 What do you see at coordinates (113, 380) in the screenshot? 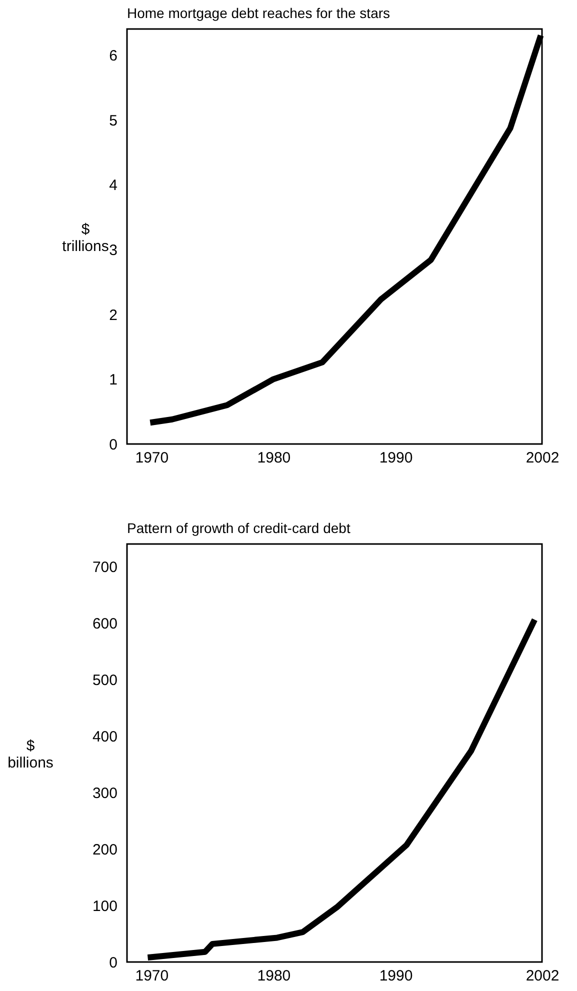
I see `y-tick-label: 1` at bounding box center [113, 380].